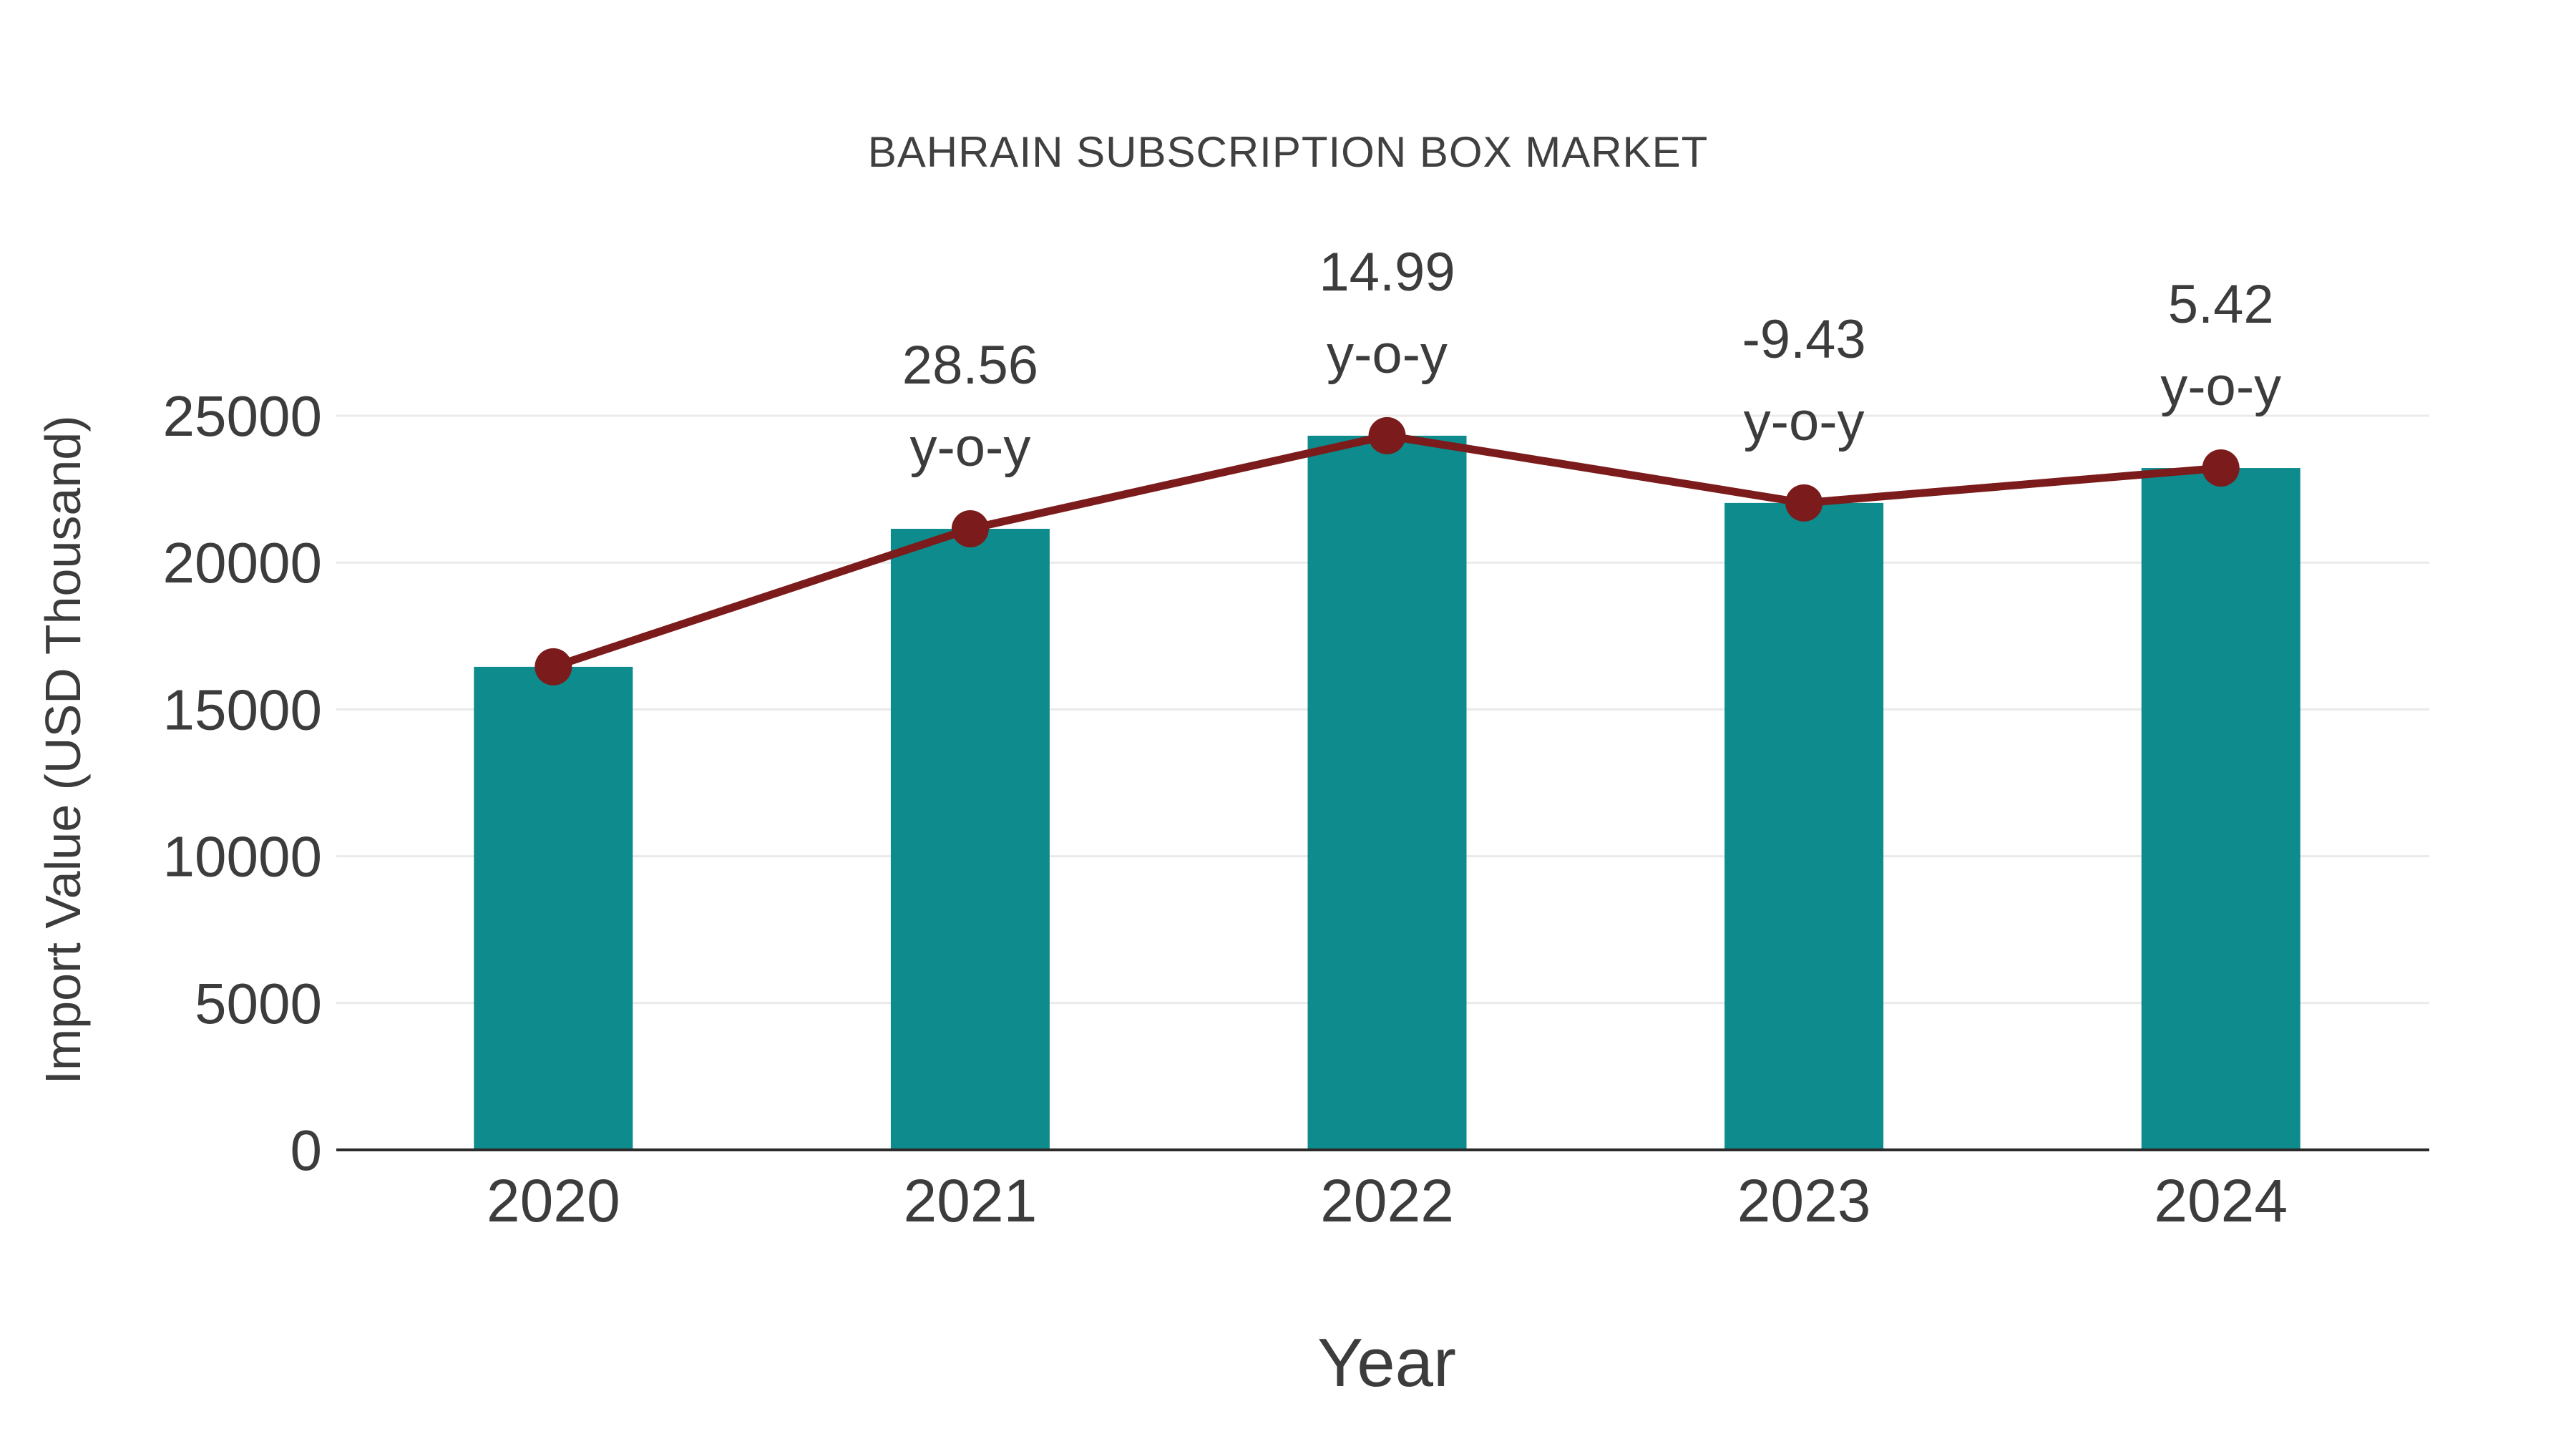 This screenshot has height=1449, width=2576. What do you see at coordinates (1386, 1362) in the screenshot?
I see `x-axis-title: Year` at bounding box center [1386, 1362].